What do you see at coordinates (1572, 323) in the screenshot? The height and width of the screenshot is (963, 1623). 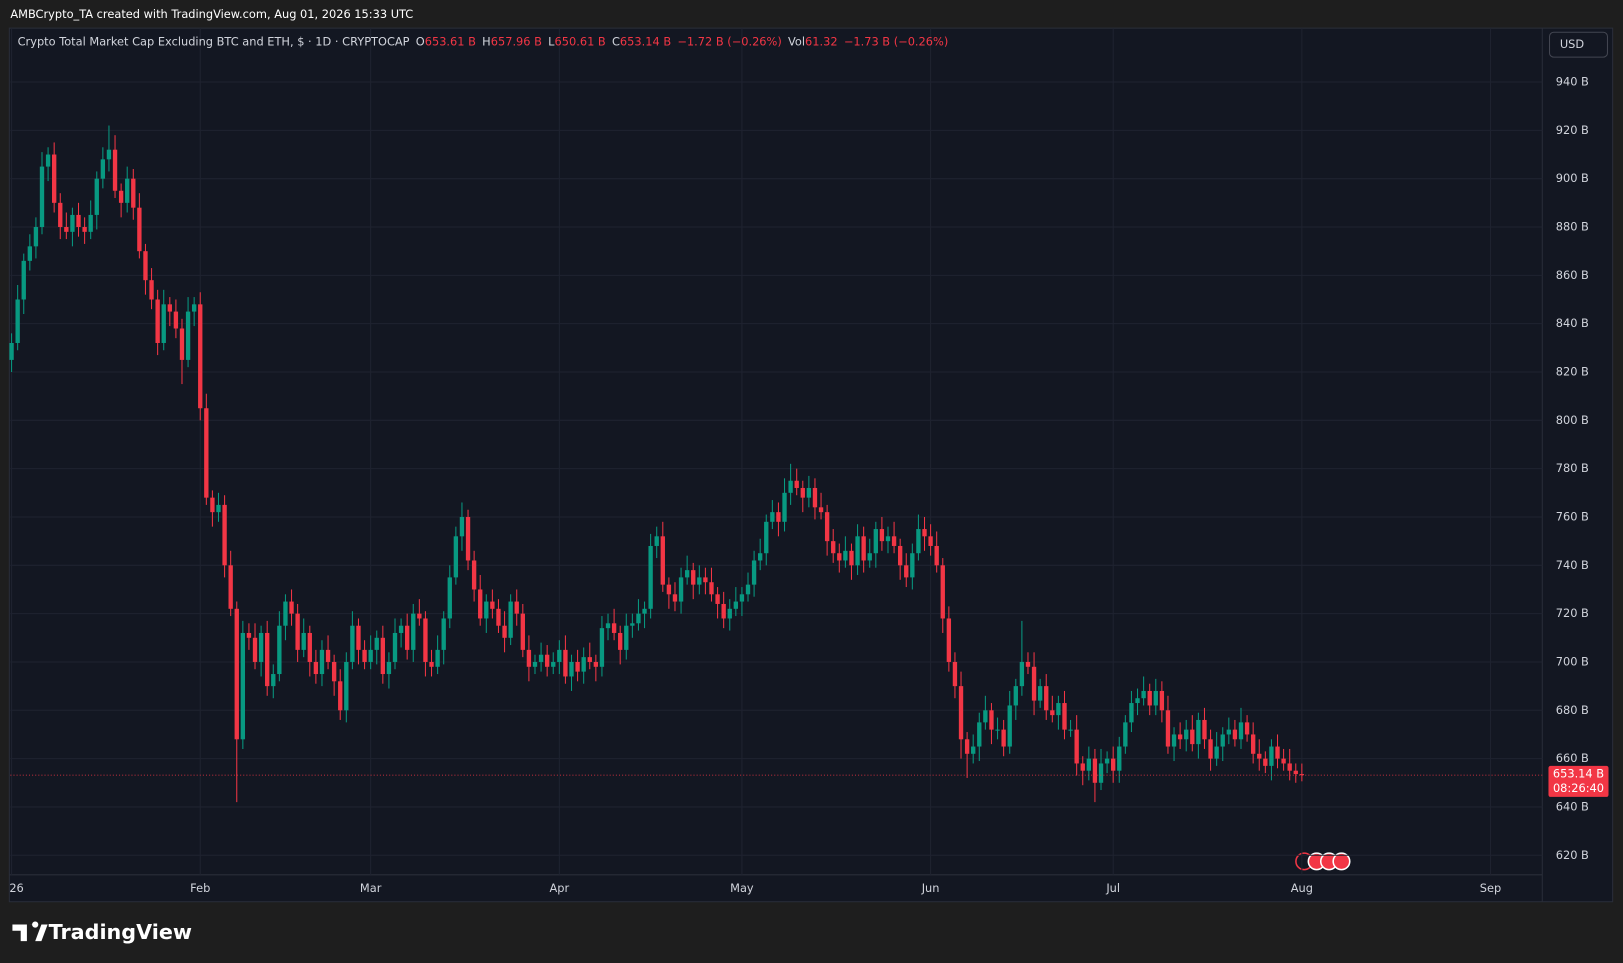 I see `y-tick-label: 840 B` at bounding box center [1572, 323].